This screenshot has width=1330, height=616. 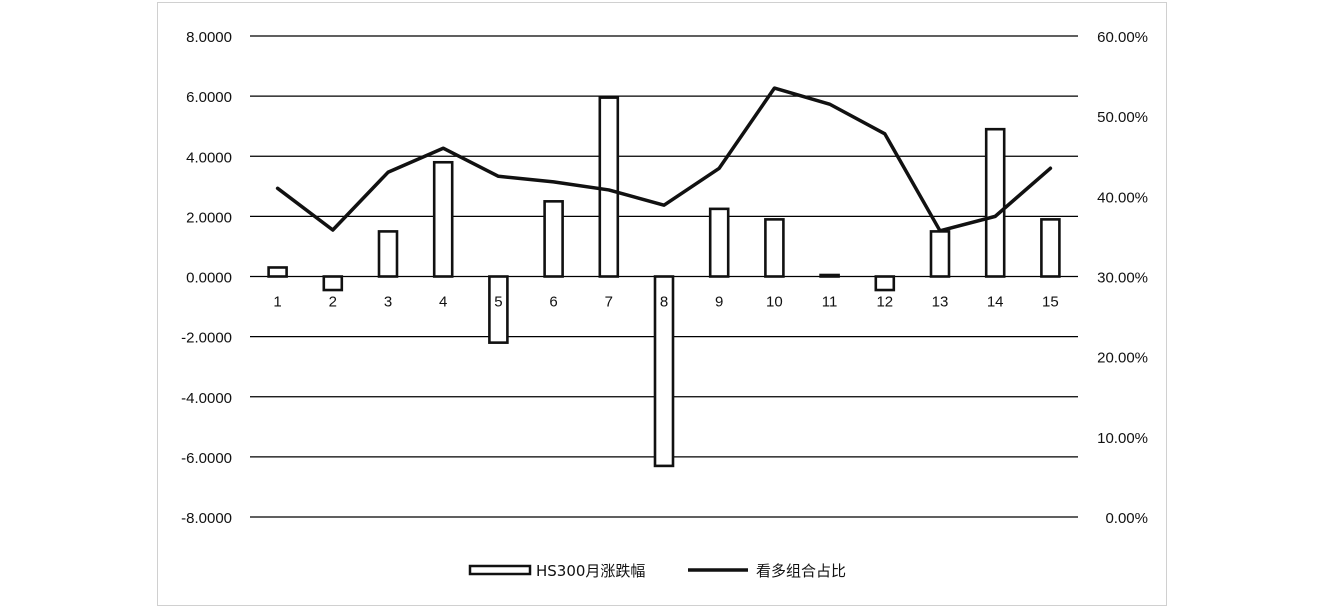 I want to click on category-label: 12, so click(x=884, y=302).